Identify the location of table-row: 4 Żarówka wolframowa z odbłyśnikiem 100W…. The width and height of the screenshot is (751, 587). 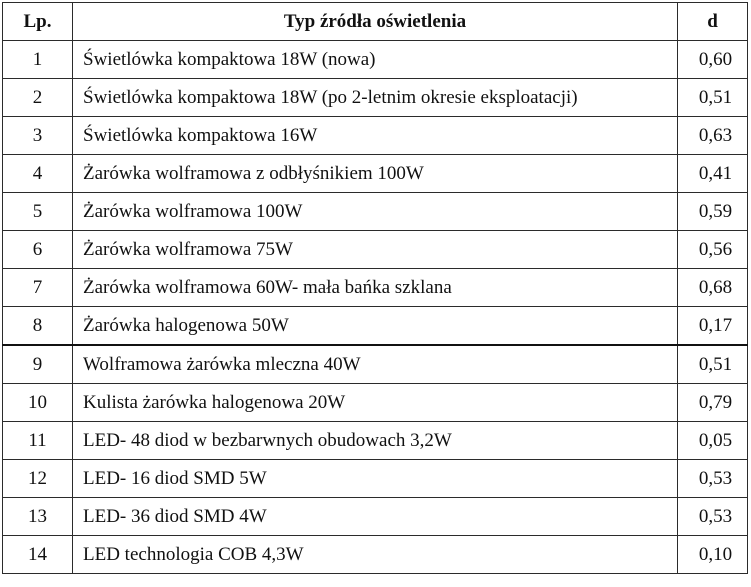
(375, 173).